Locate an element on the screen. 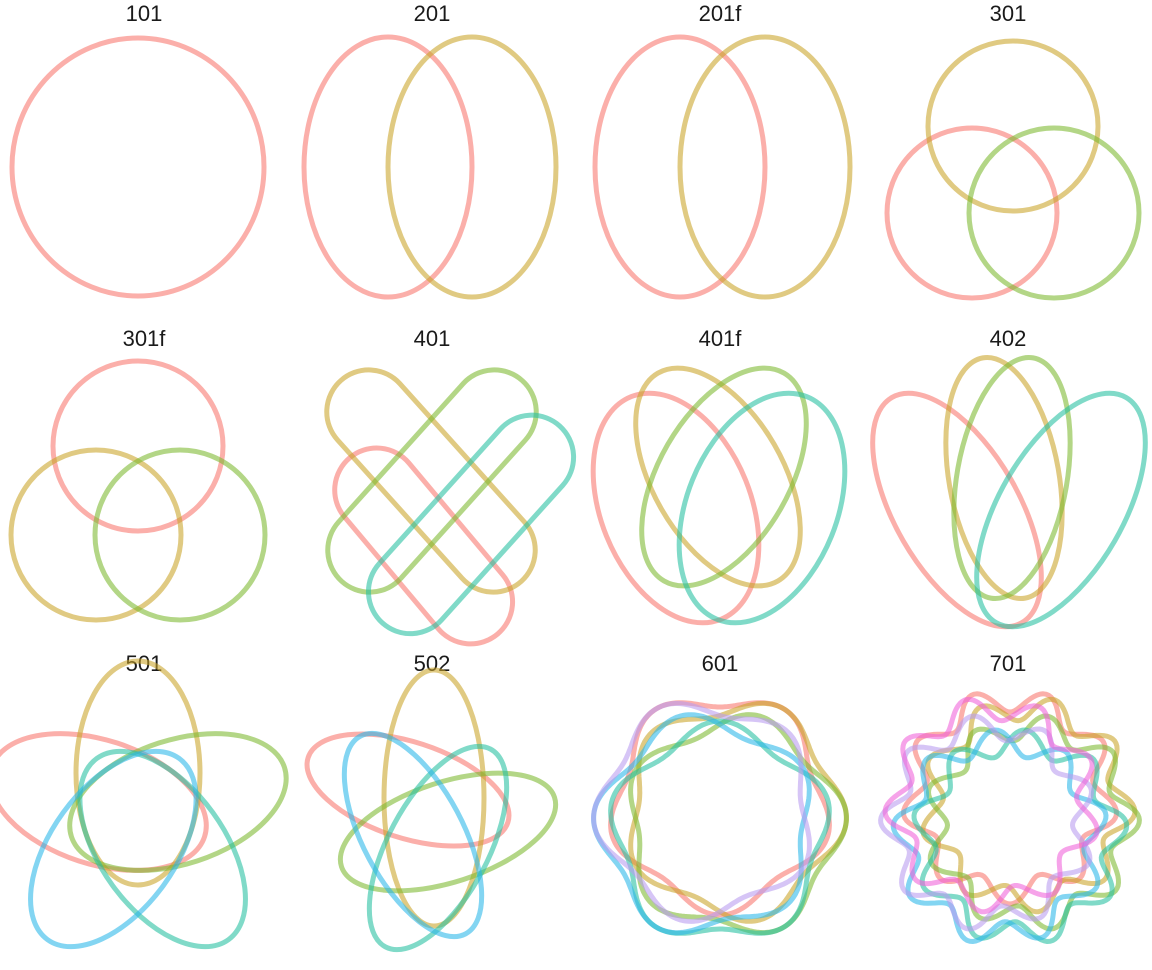  panel-title: 301f is located at coordinates (144, 338).